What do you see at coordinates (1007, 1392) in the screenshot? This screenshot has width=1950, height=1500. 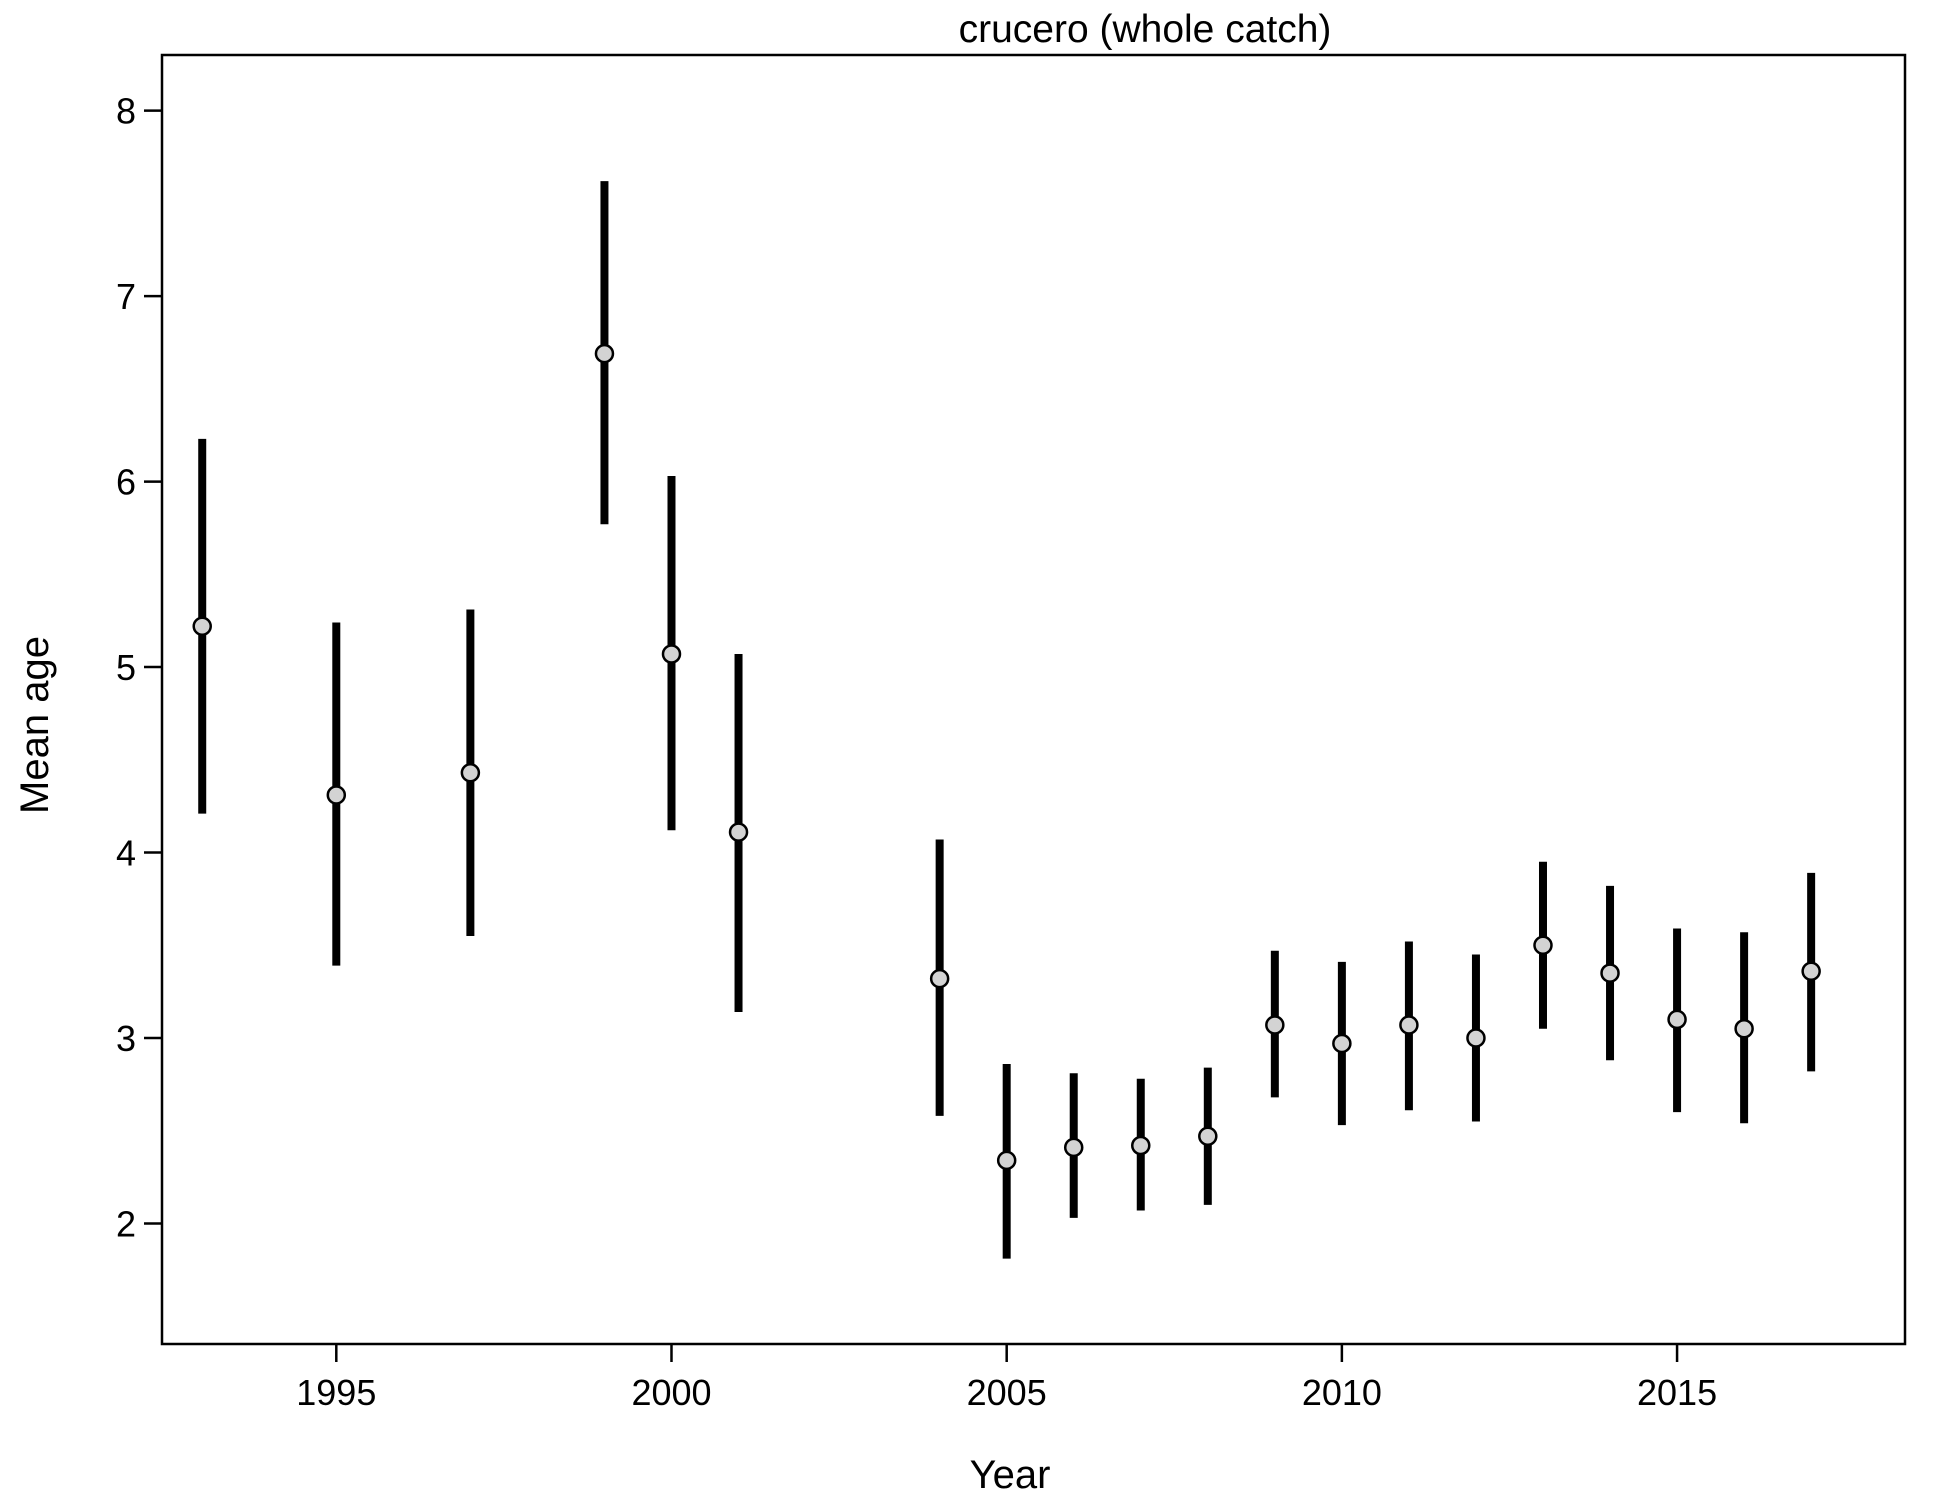 I see `x-tick-label: 2005` at bounding box center [1007, 1392].